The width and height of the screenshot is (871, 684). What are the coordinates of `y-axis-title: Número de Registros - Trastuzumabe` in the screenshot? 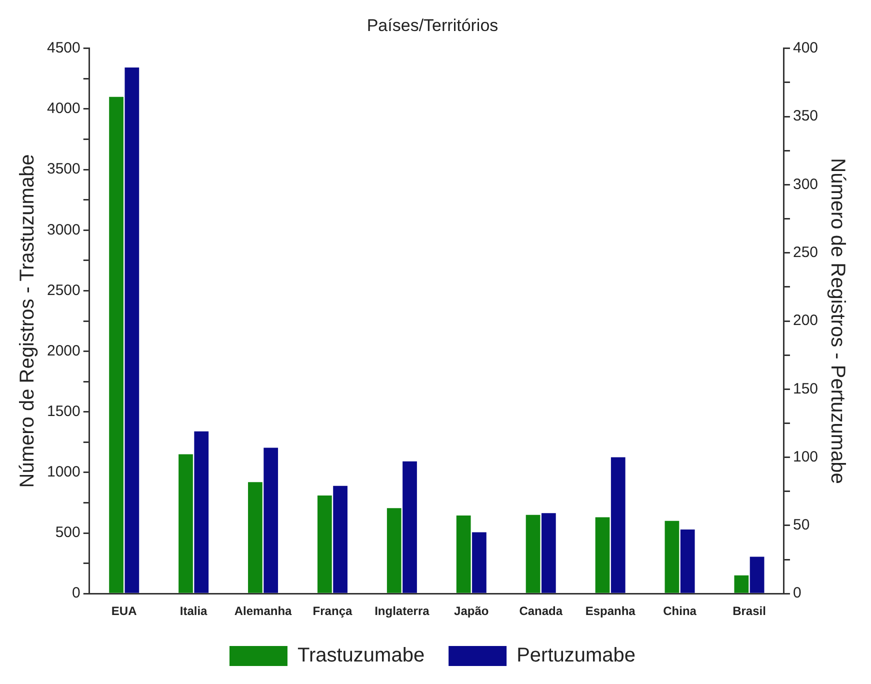 It's located at (27, 321).